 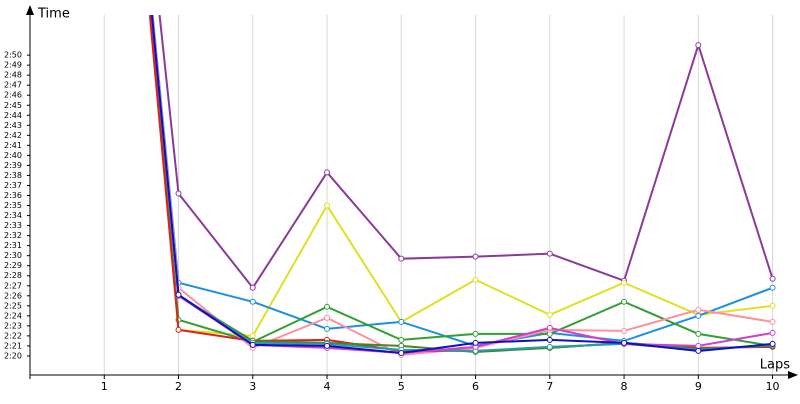 What do you see at coordinates (793, 375) in the screenshot?
I see `x-arrow` at bounding box center [793, 375].